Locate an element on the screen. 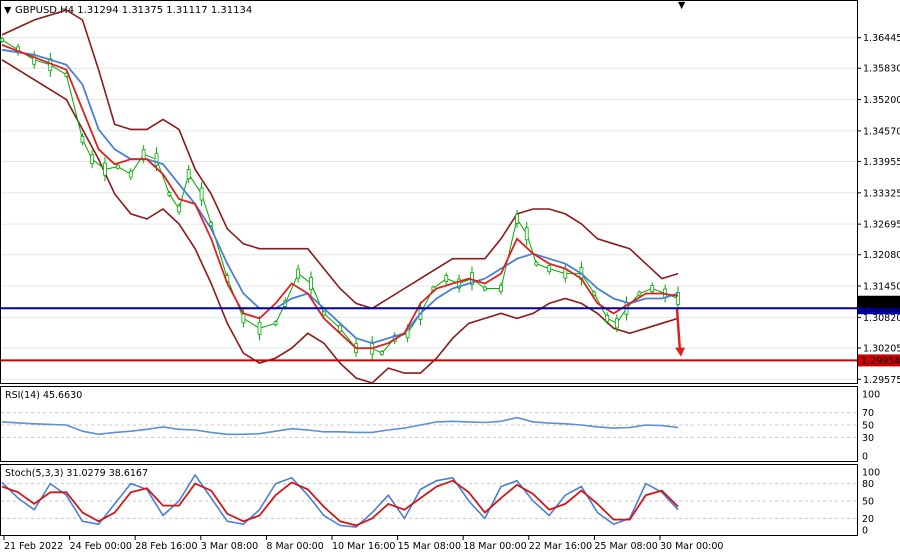 This screenshot has height=556, width=900. time-tick-label: 21 Feb 2022 is located at coordinates (33, 546).